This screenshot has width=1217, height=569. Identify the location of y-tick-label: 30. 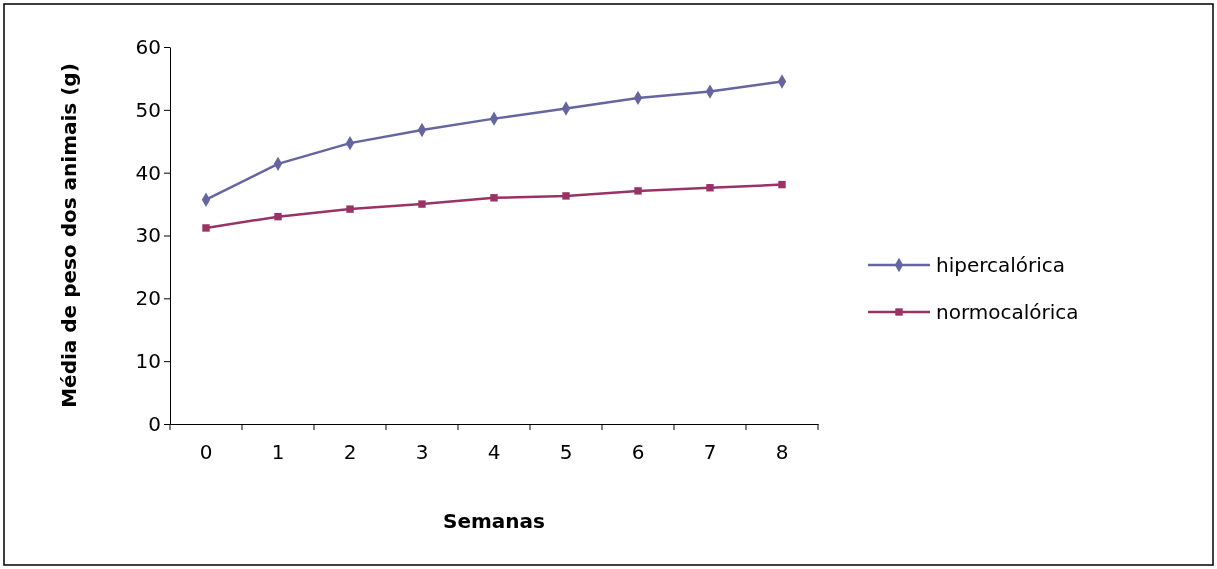
(148, 235).